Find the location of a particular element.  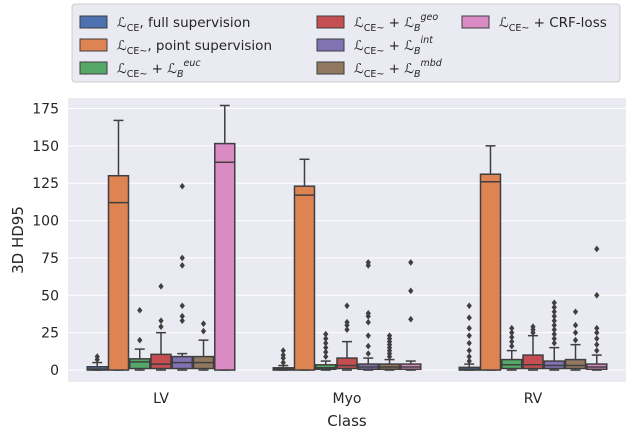

y-tick-label: 75 is located at coordinates (50, 259).